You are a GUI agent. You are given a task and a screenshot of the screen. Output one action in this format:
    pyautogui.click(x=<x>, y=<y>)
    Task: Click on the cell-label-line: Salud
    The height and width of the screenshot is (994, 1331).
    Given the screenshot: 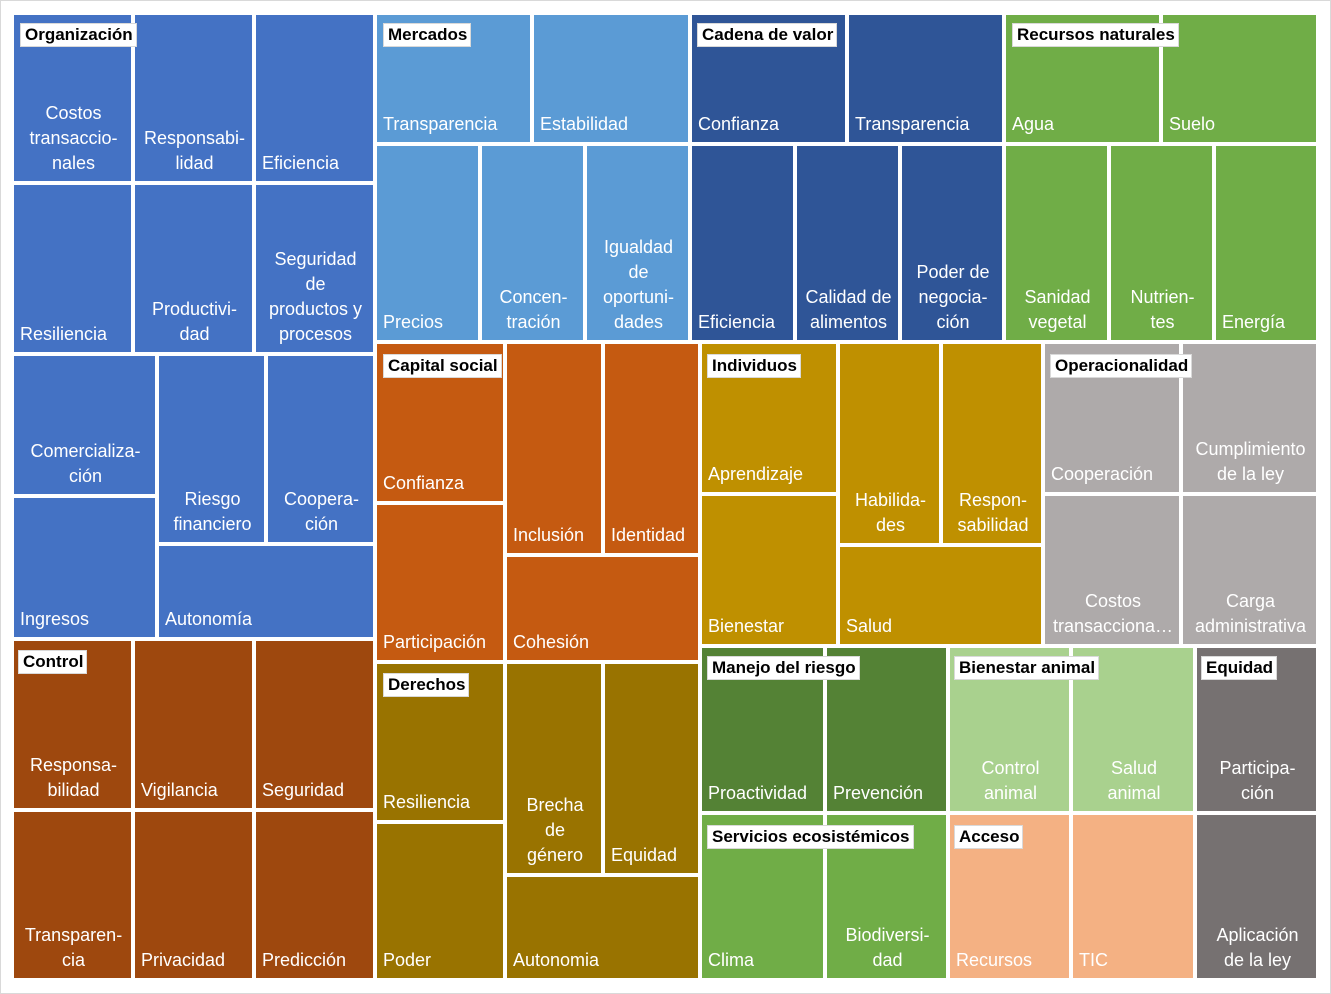 What is the action you would take?
    pyautogui.click(x=1134, y=768)
    